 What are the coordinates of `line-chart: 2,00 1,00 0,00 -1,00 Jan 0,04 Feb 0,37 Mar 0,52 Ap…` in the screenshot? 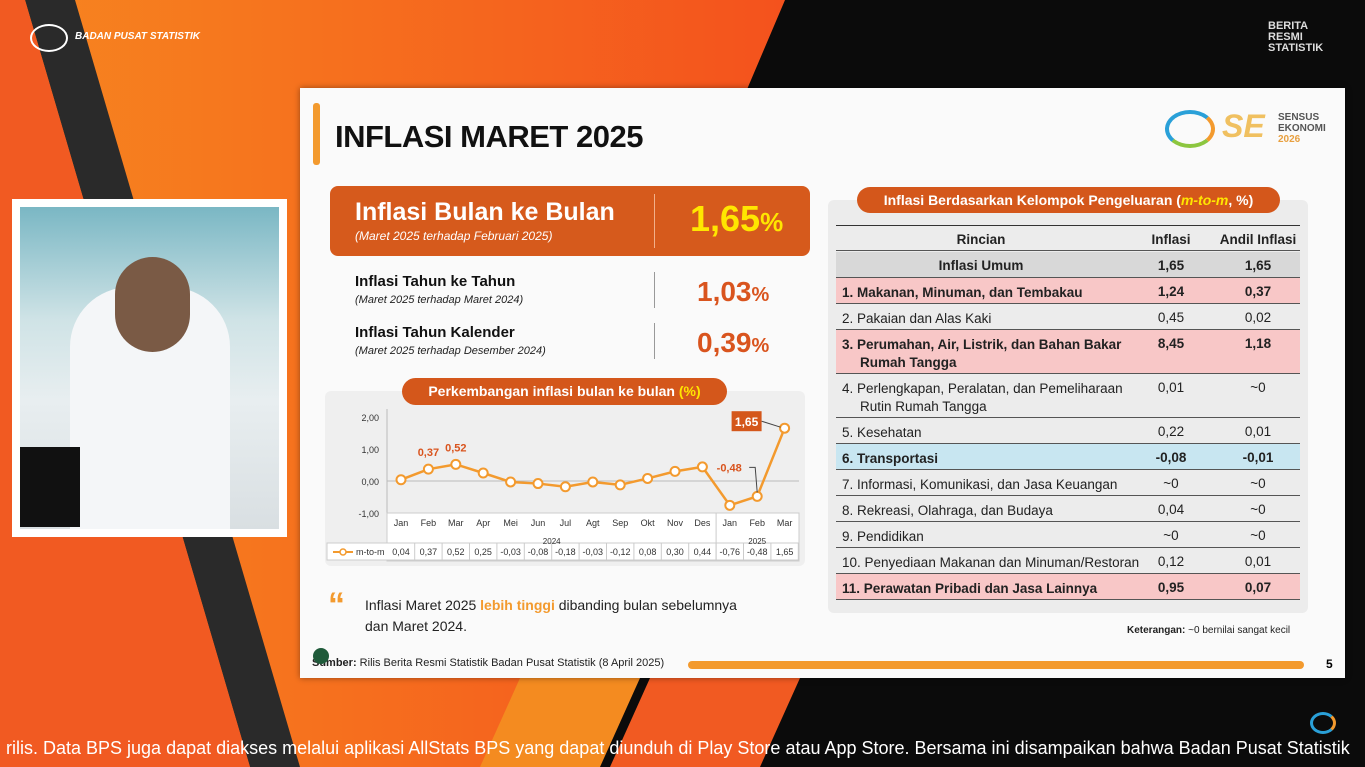 It's located at (563, 485).